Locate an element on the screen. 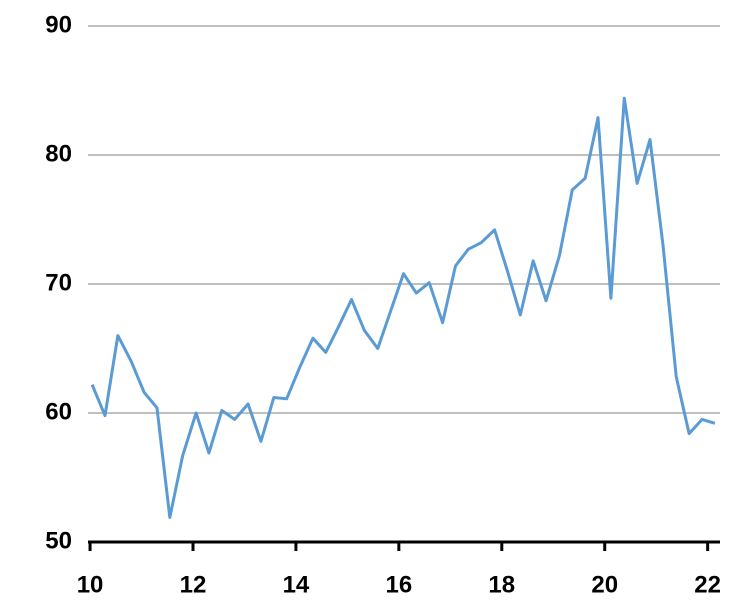 The image size is (735, 605). y-tick-label: 60 is located at coordinates (58, 411).